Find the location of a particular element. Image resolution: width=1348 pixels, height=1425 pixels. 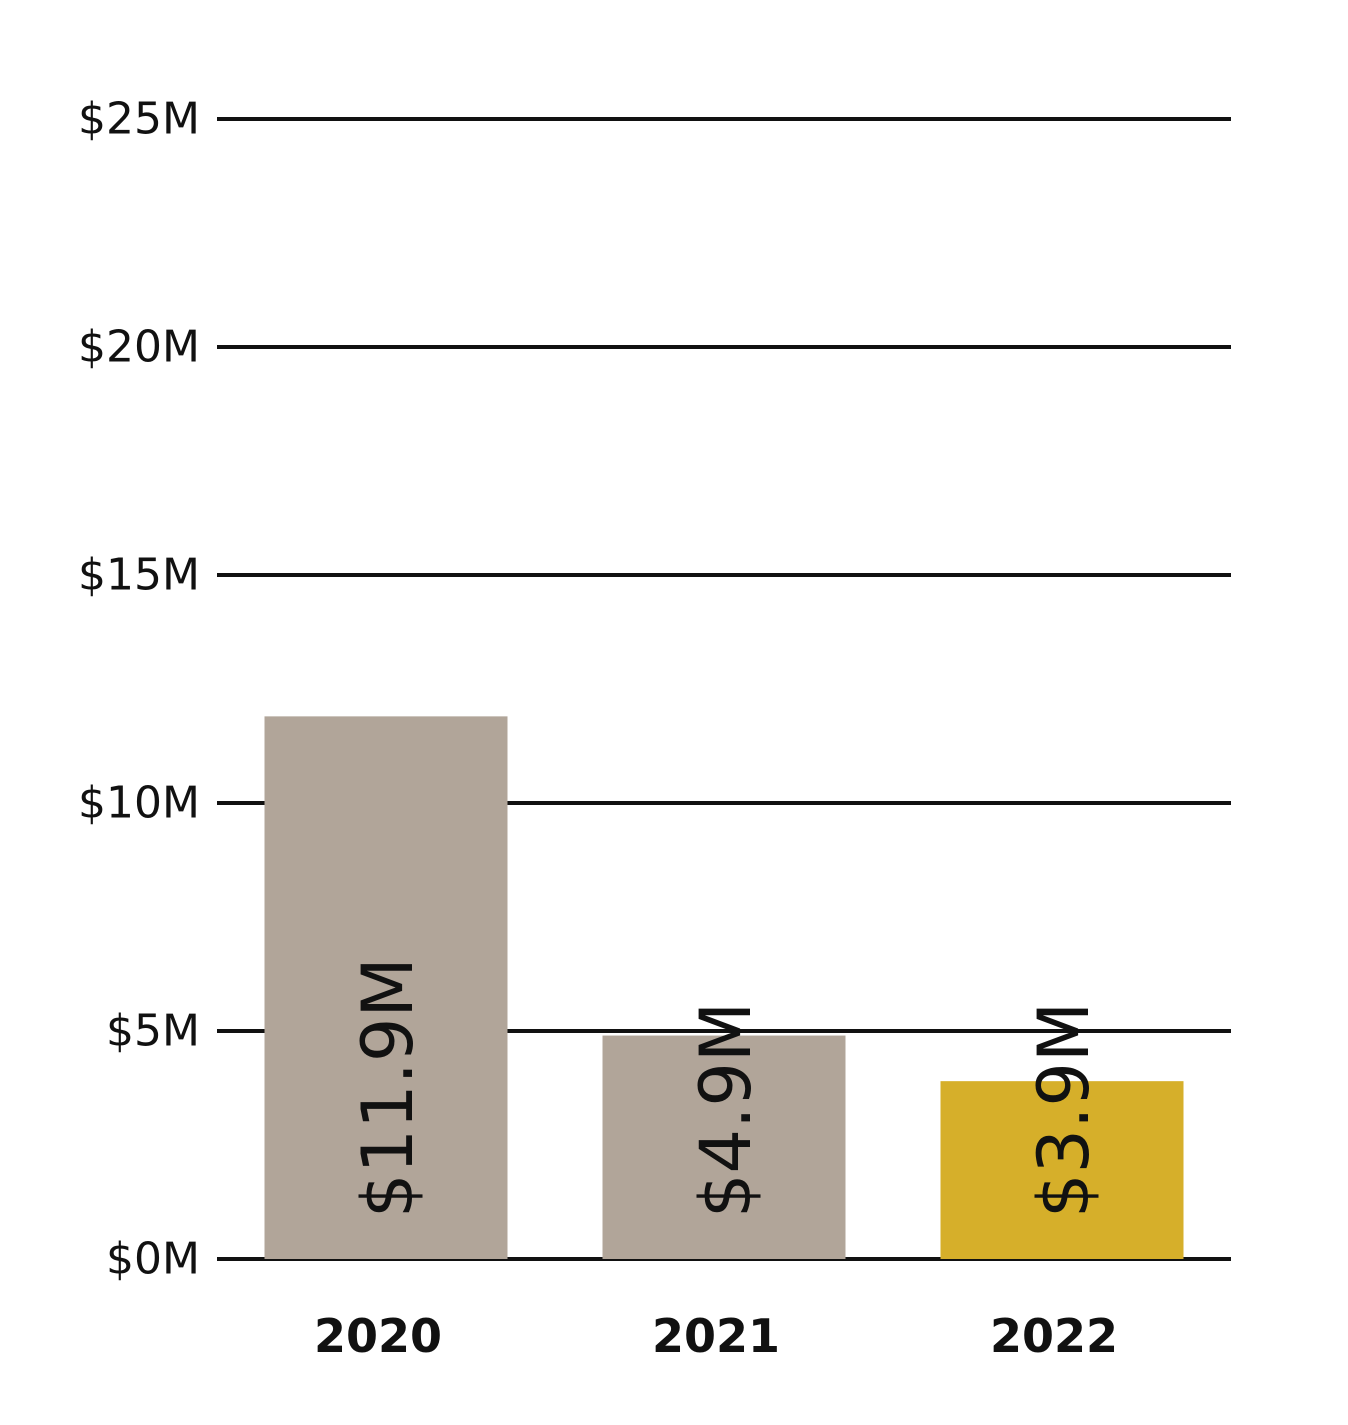

data-label-2021: $4.9M is located at coordinates (726, 1110).